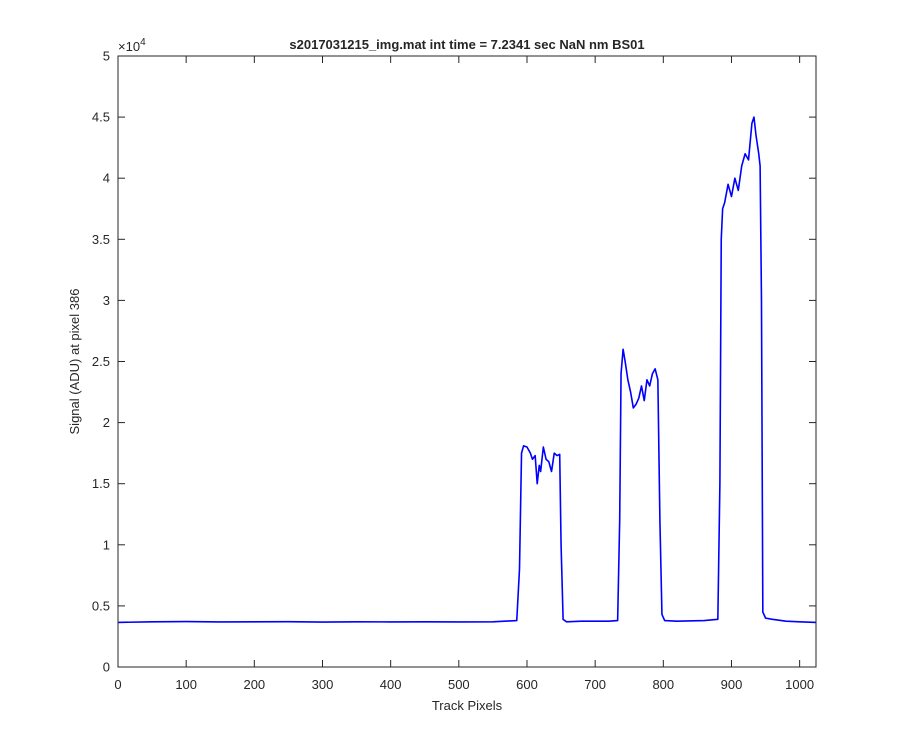  I want to click on y-tick-label-4: 2, so click(106, 422).